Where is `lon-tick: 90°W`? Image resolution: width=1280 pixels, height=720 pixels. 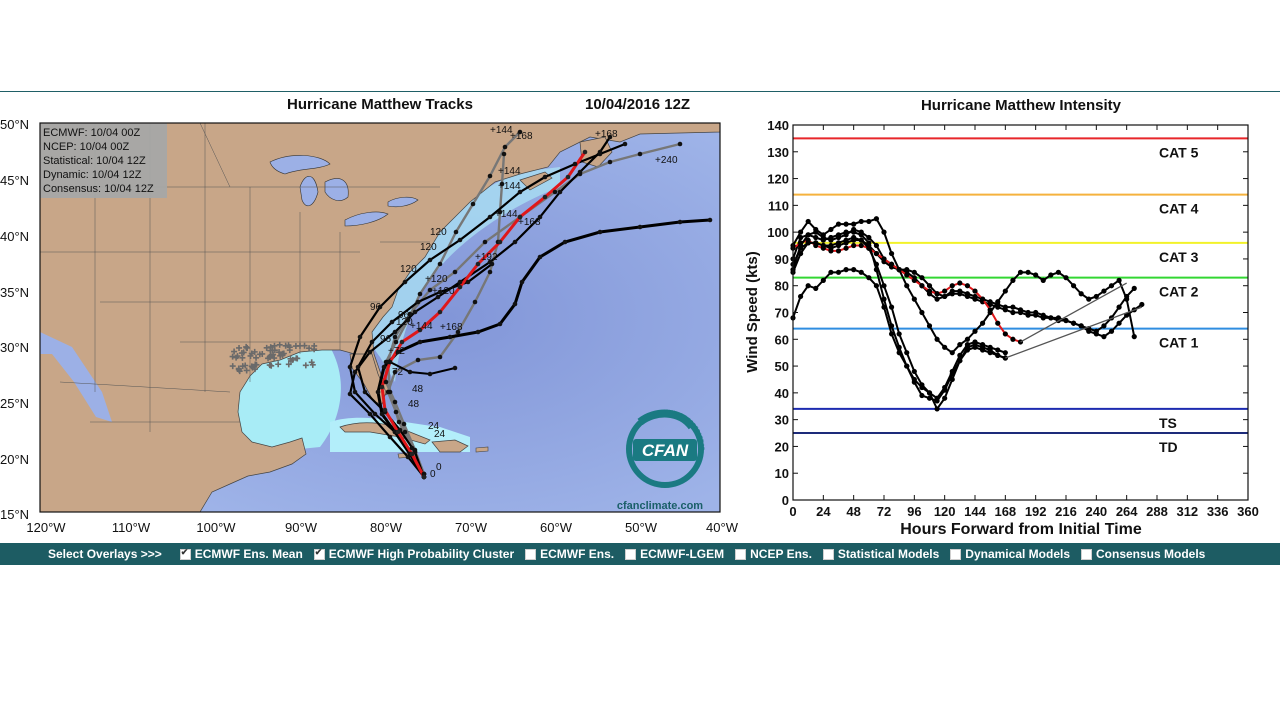
lon-tick: 90°W is located at coordinates (301, 527).